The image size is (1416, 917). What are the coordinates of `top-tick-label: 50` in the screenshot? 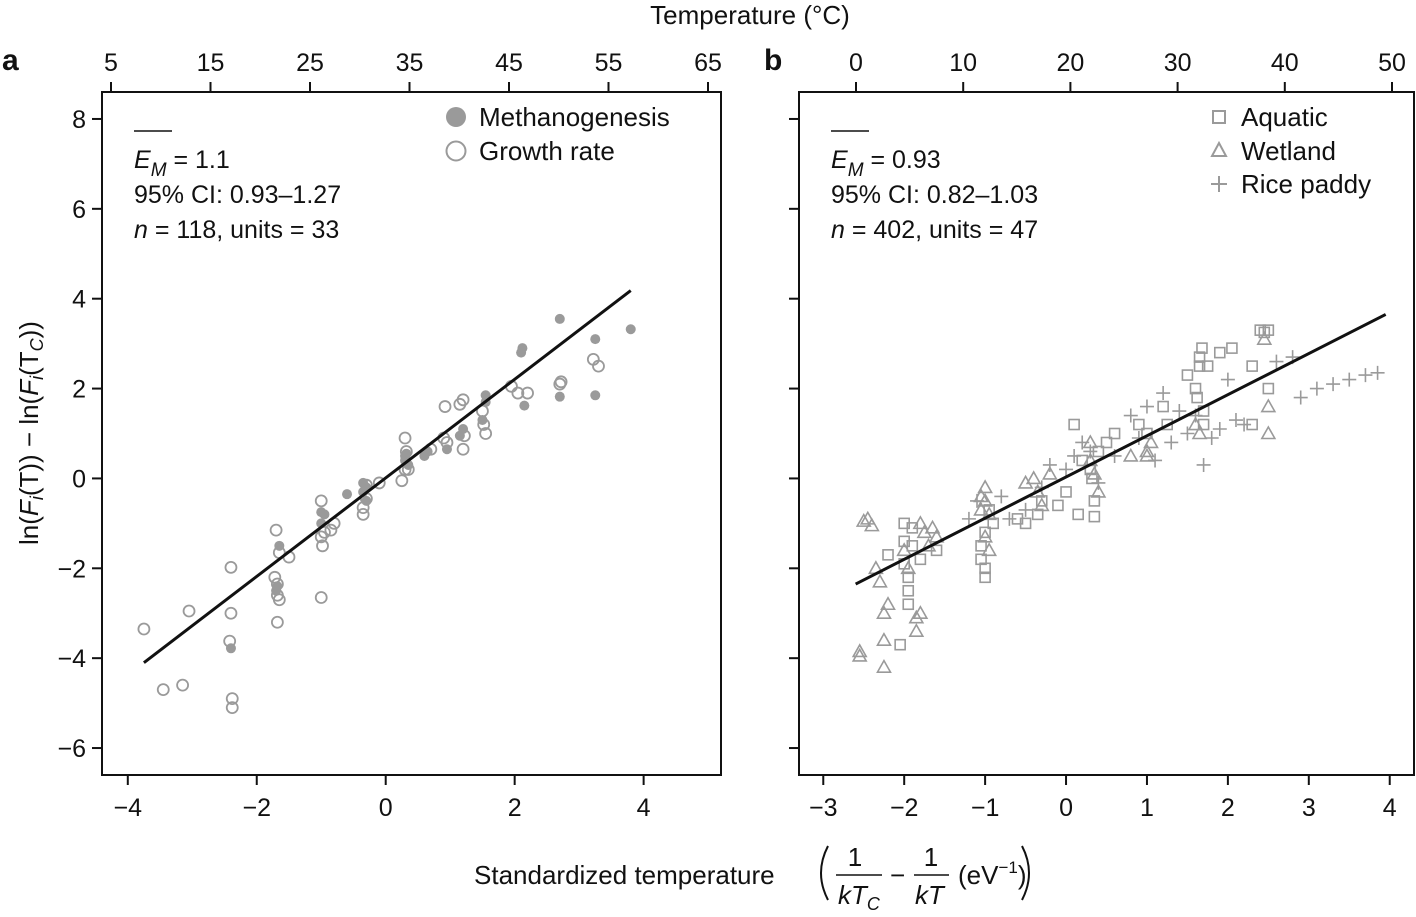 It's located at (1392, 63).